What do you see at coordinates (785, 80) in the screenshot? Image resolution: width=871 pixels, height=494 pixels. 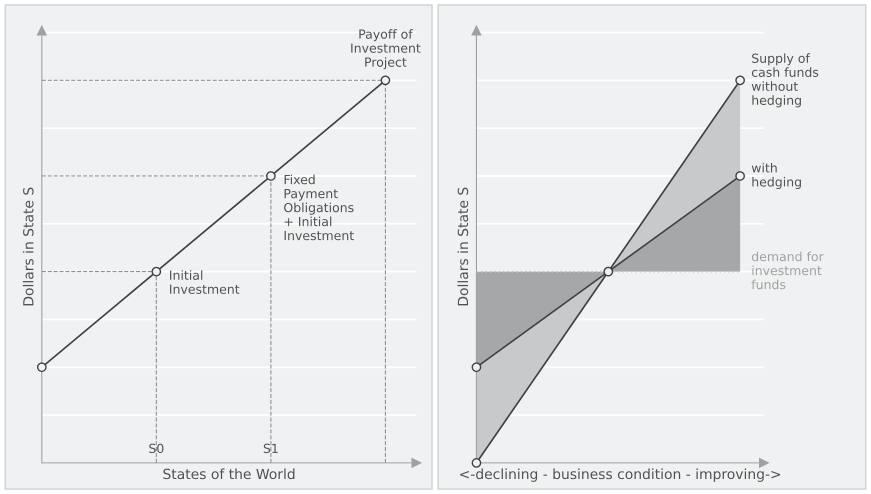 I see `series-label: Supply of cash funds without hedging` at bounding box center [785, 80].